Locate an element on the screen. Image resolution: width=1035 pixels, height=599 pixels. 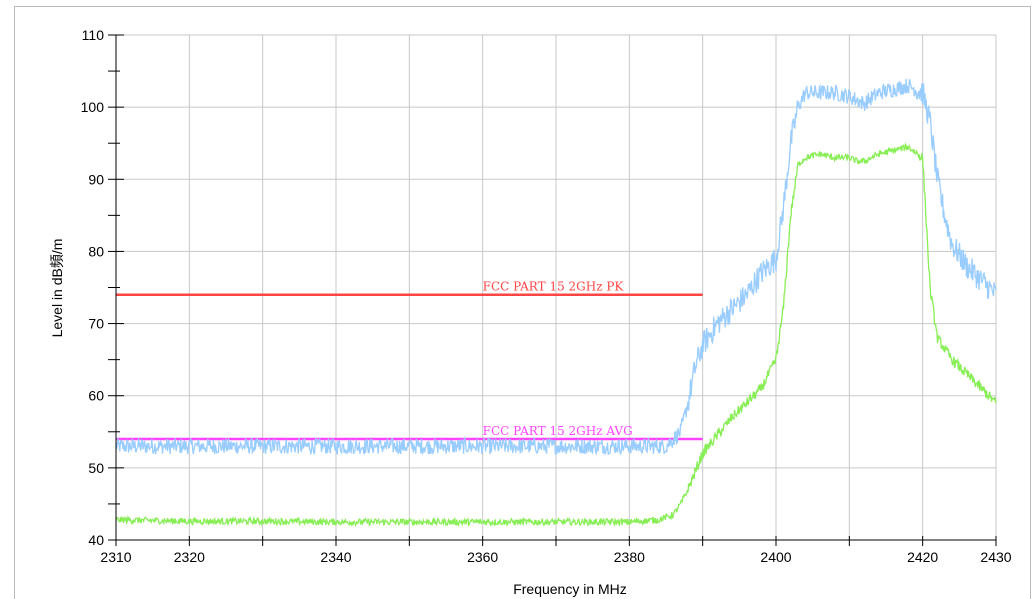
y-tick-label: 90 is located at coordinates (96, 179).